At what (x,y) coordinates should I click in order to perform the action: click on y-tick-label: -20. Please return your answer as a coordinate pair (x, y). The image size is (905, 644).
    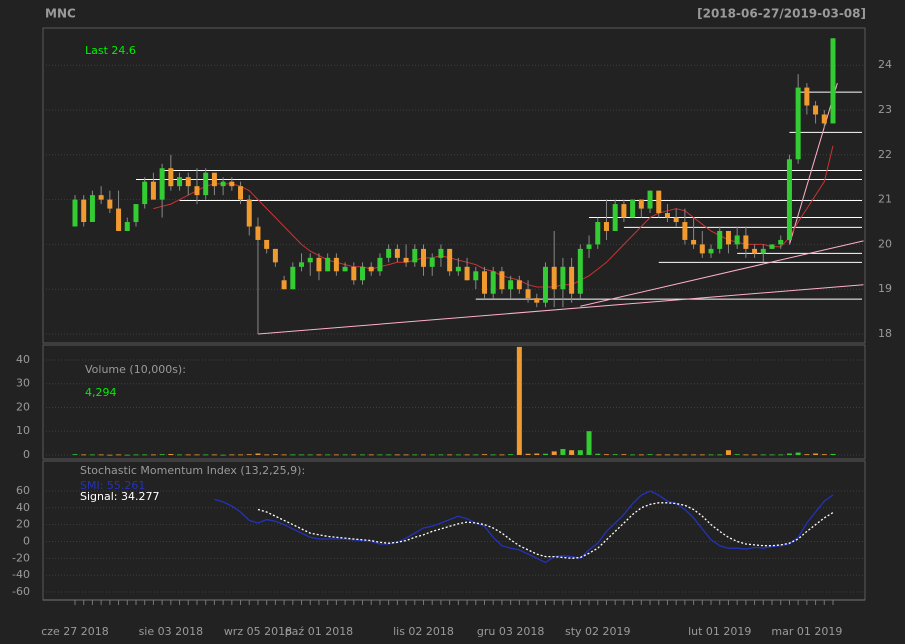
    Looking at the image, I should click on (21, 557).